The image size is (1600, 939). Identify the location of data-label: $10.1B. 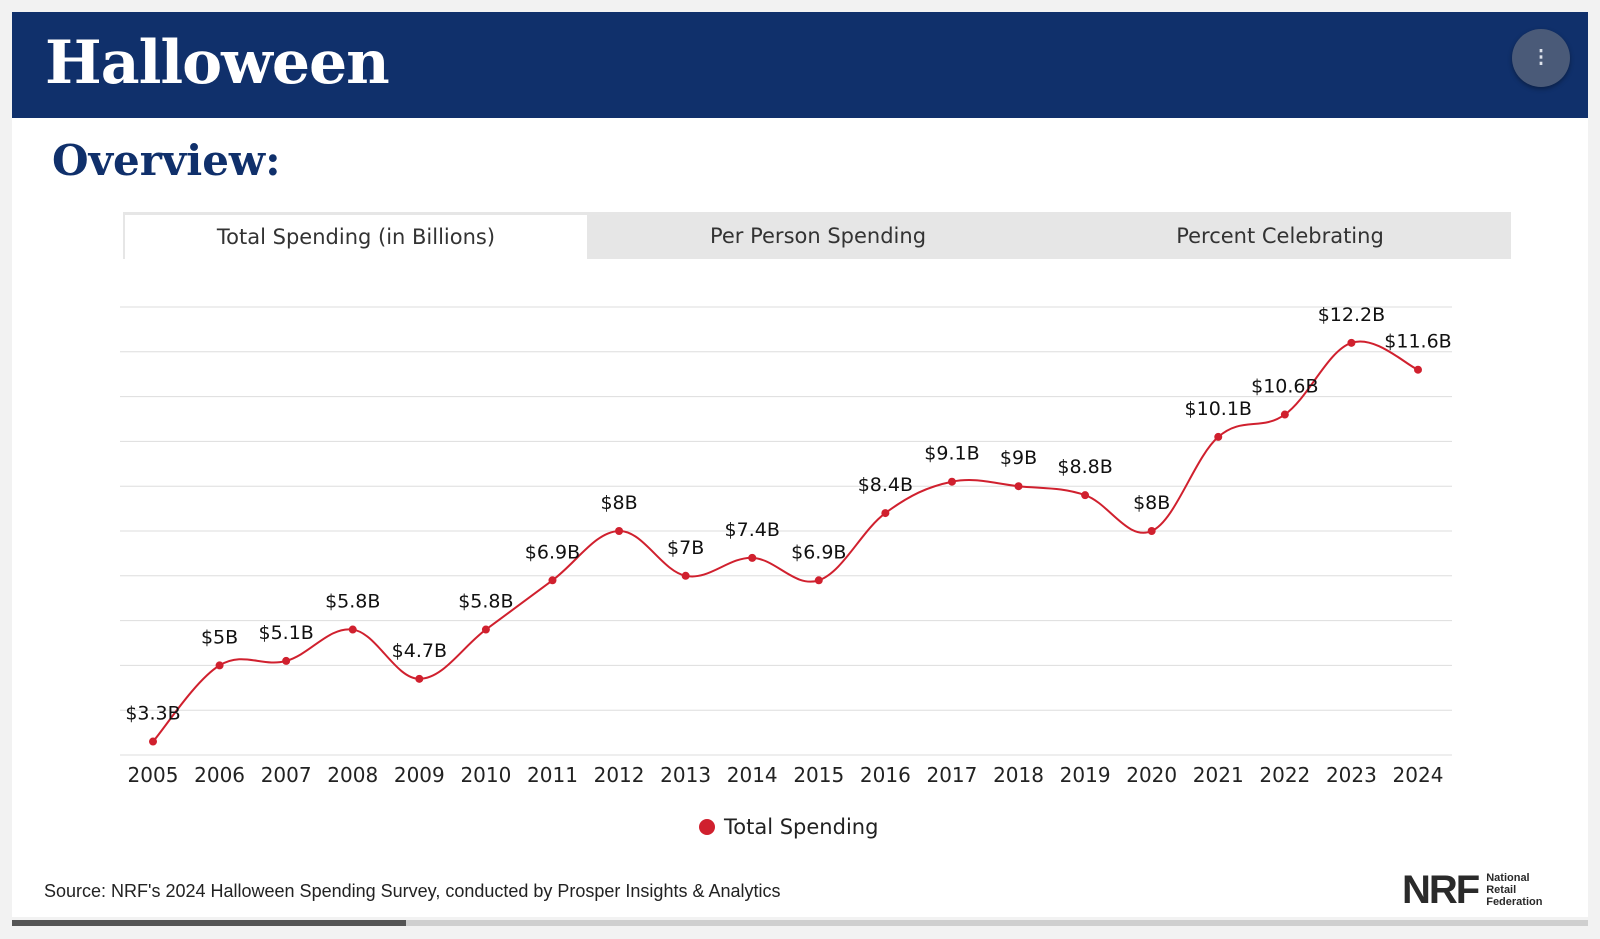
(1218, 409).